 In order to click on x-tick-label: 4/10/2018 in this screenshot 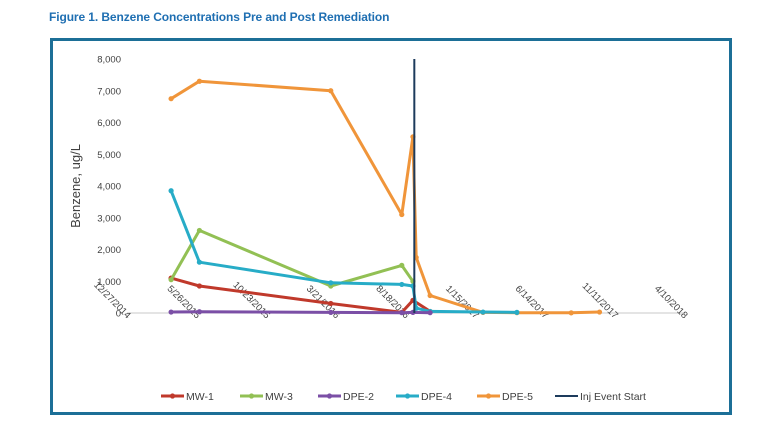, I will do `click(671, 302)`.